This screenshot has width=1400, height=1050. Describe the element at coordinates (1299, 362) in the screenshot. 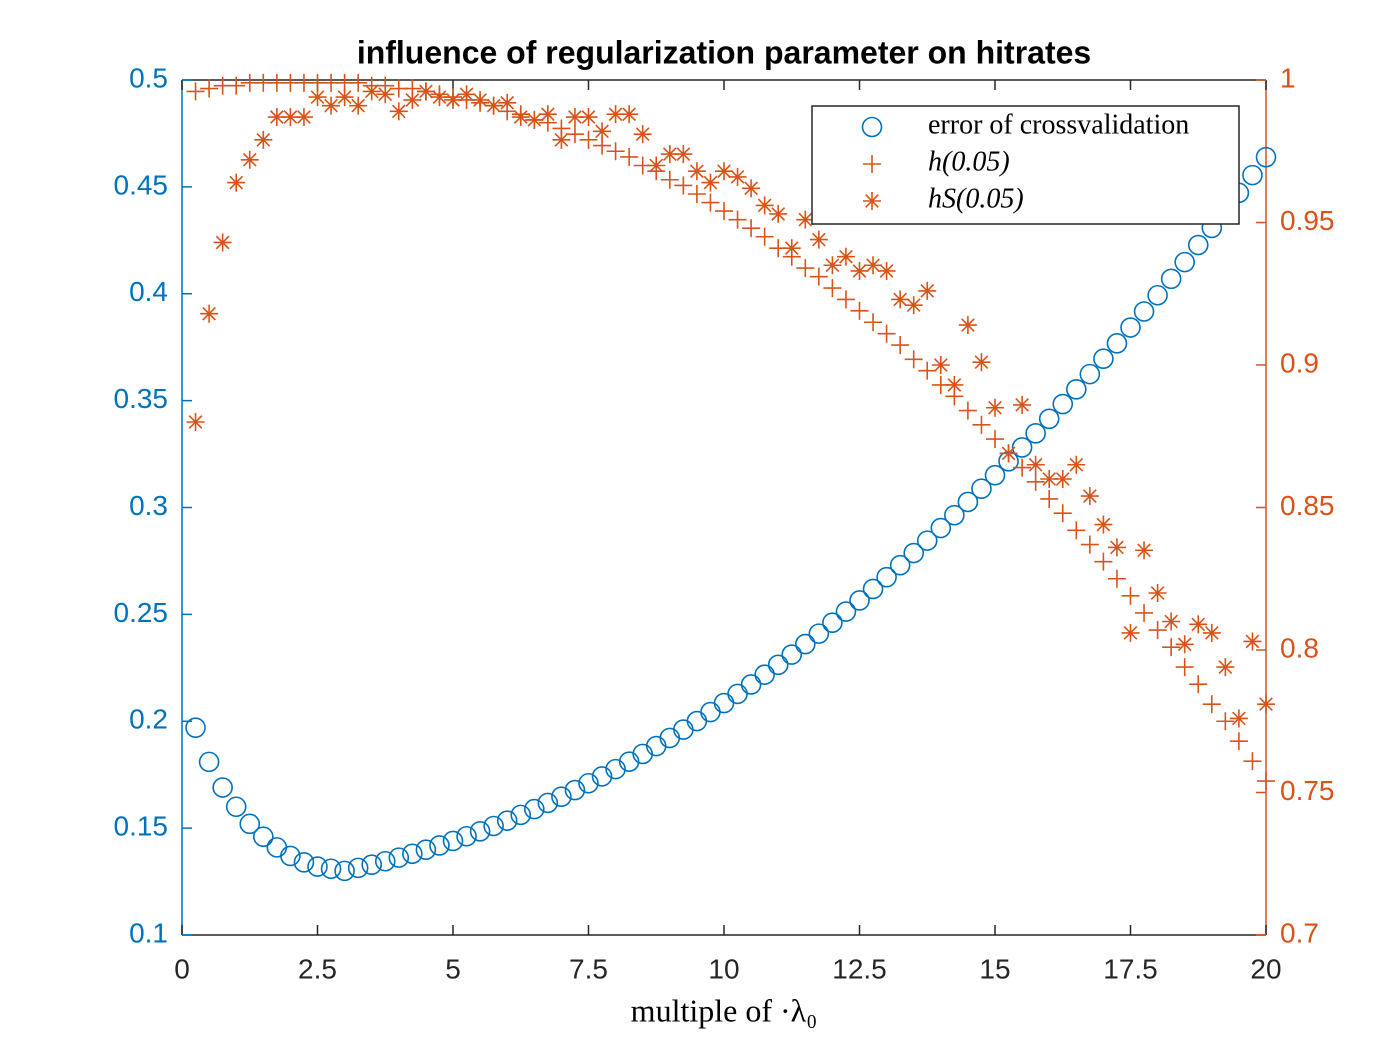

I see `y2-tick-label: 0.9` at that location.